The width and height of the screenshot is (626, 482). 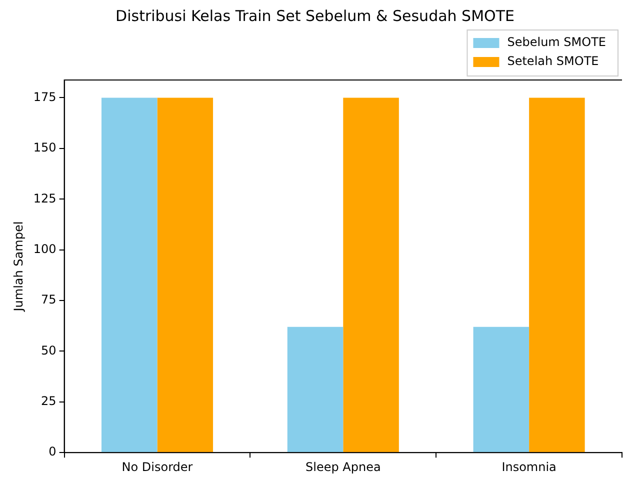 What do you see at coordinates (556, 42) in the screenshot?
I see `legend-label: Sebelum SMOTE` at bounding box center [556, 42].